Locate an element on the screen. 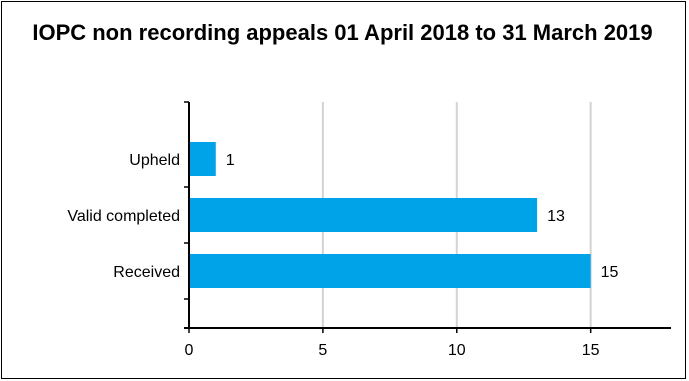 The image size is (689, 381). x-tick-label: 5 is located at coordinates (322, 350).